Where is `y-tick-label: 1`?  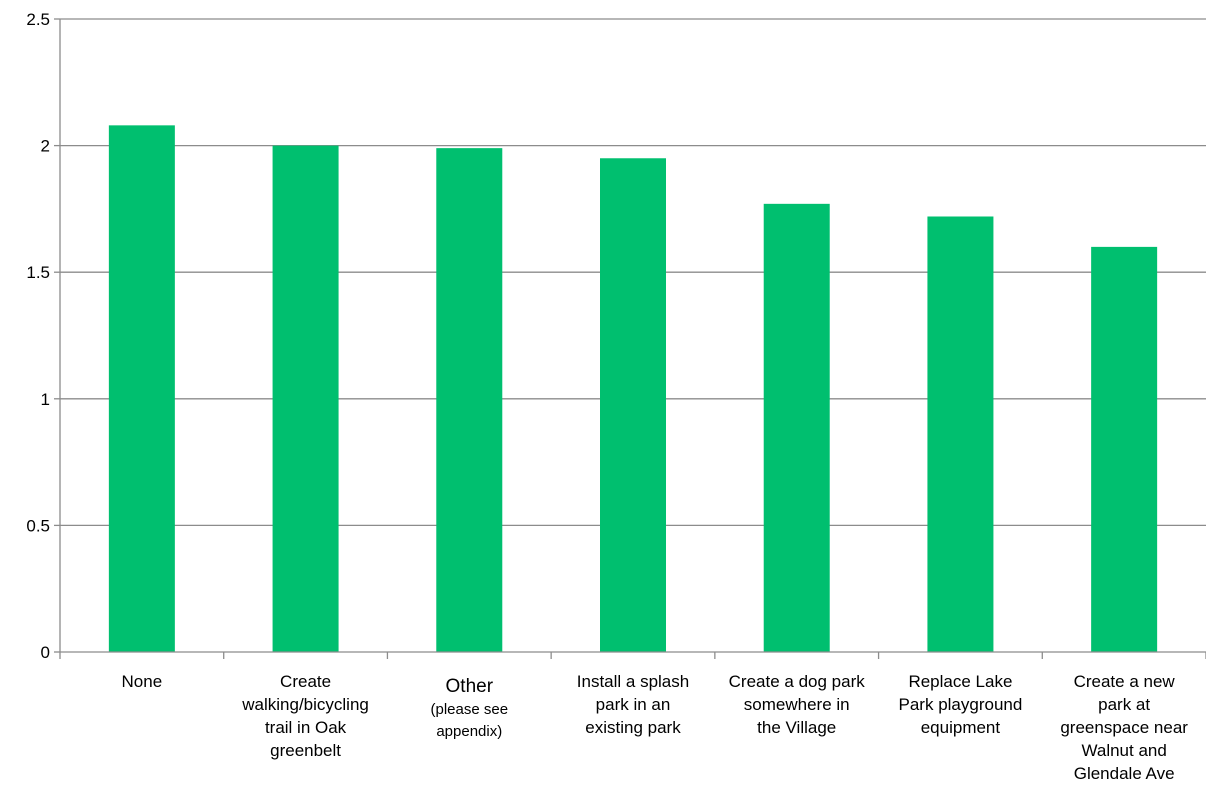 y-tick-label: 1 is located at coordinates (45, 399).